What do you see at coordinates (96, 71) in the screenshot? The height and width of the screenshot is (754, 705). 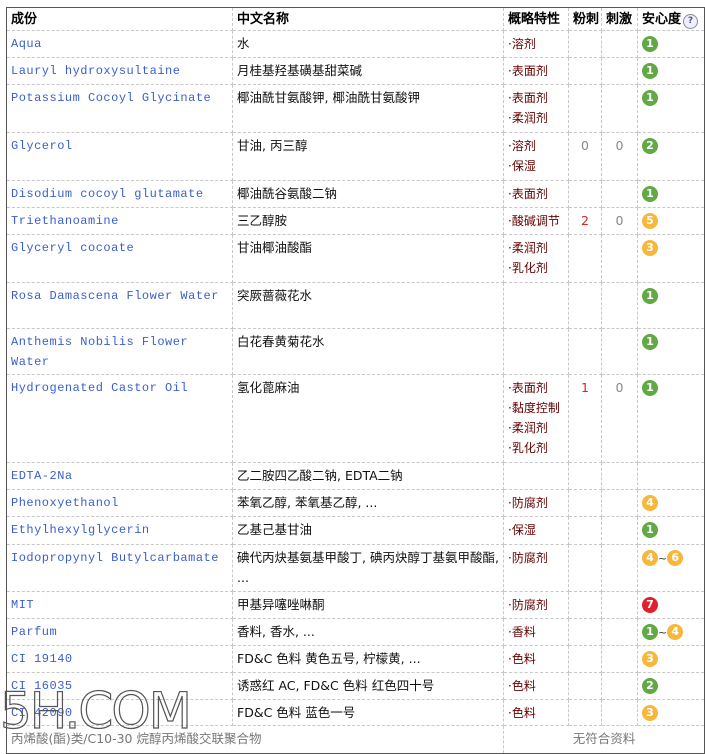 I see `ingredient-link: Lauryl hydroxysultaine` at bounding box center [96, 71].